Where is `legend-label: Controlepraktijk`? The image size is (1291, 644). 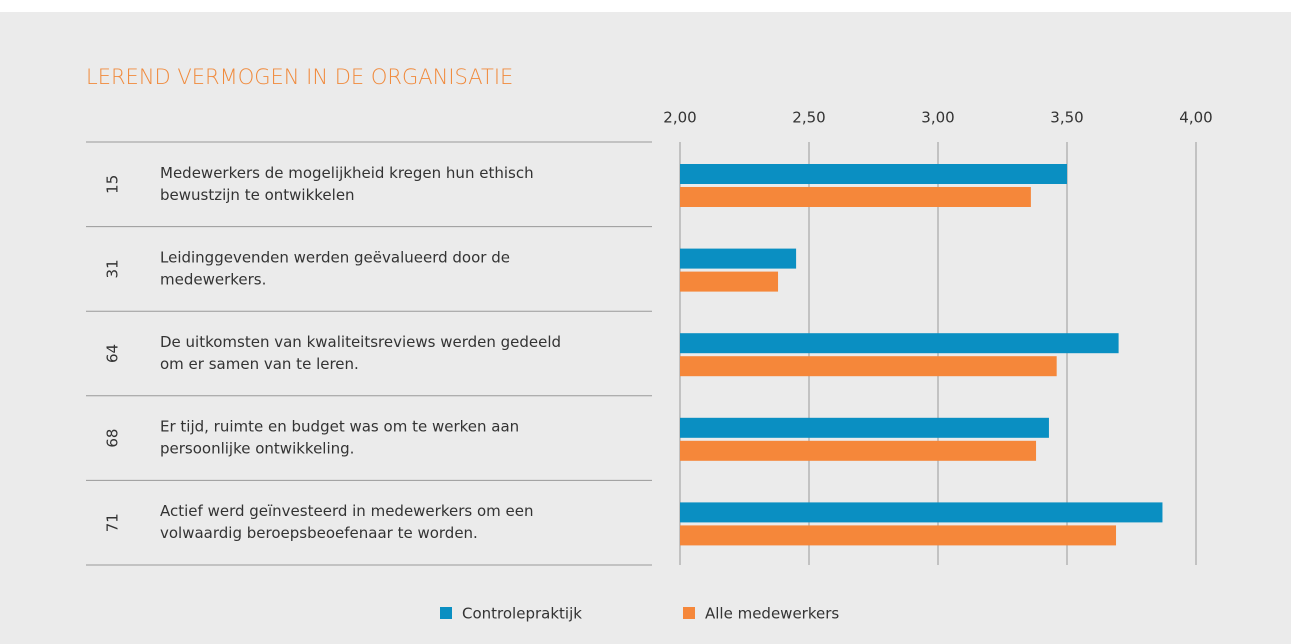
legend-label: Controlepraktijk is located at coordinates (522, 614).